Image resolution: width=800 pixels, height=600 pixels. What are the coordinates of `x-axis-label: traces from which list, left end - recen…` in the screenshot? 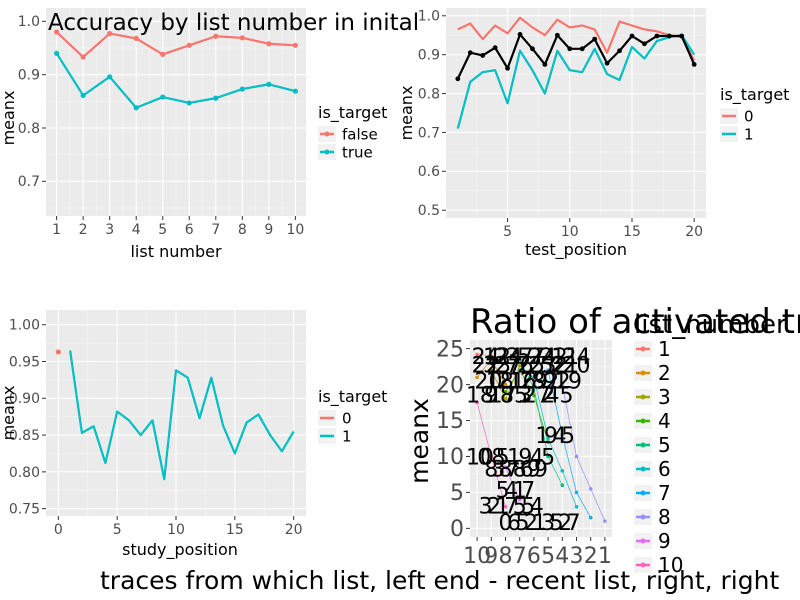 It's located at (439, 580).